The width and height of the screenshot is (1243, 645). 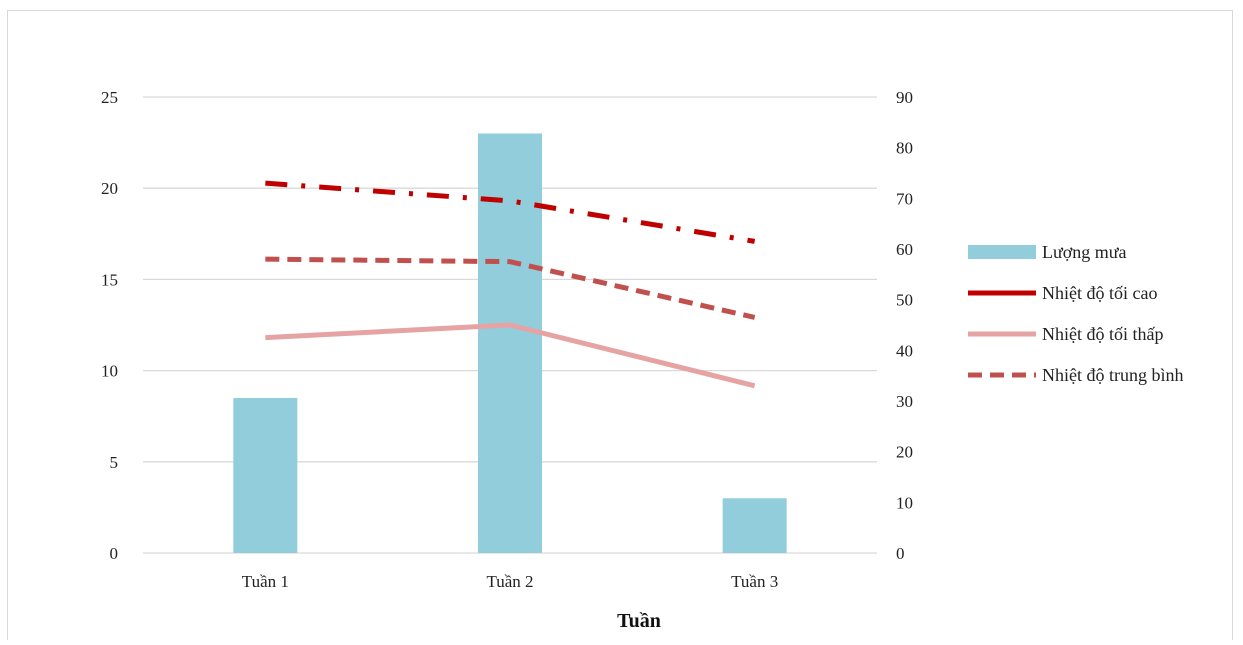 I want to click on left-tick-label: 20, so click(x=109, y=188).